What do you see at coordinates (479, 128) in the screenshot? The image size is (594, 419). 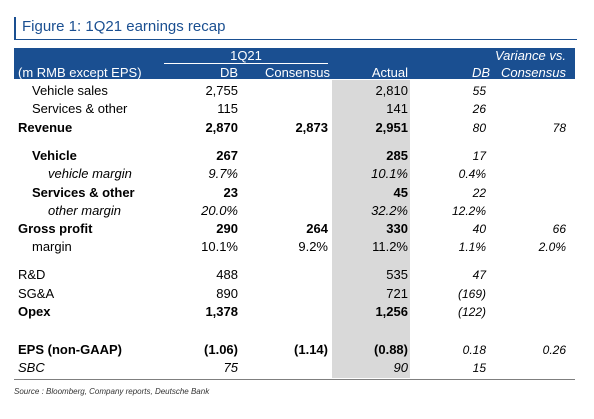 I see `variance-db-cell: 80` at bounding box center [479, 128].